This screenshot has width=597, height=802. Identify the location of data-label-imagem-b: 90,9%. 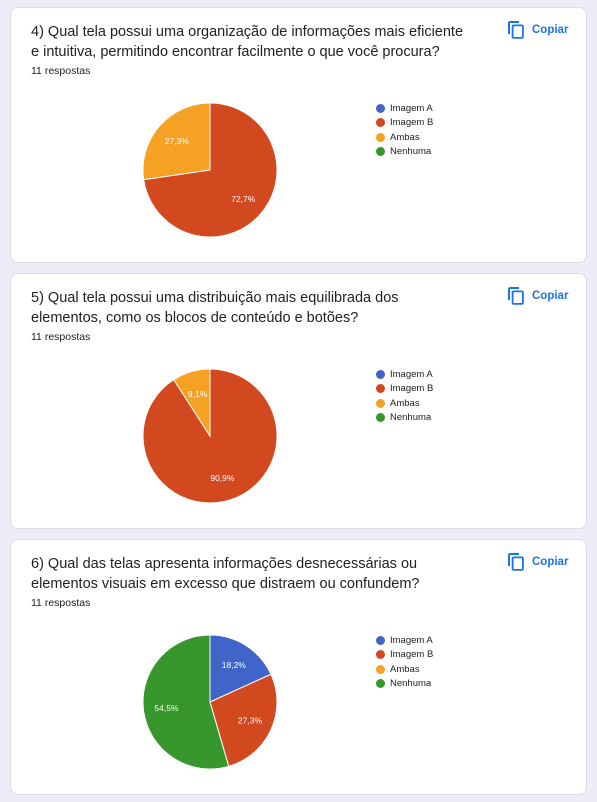
(222, 478).